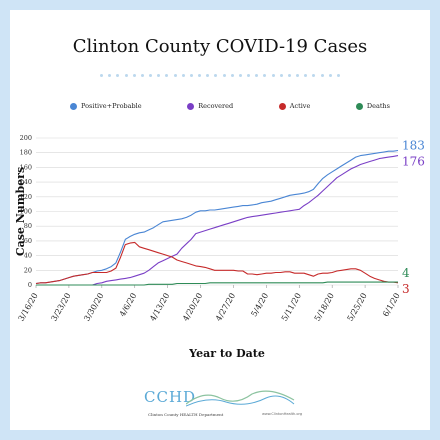 The image size is (440, 440). What do you see at coordinates (225, 307) in the screenshot?
I see `x-tick-label: 4/27/20` at bounding box center [225, 307].